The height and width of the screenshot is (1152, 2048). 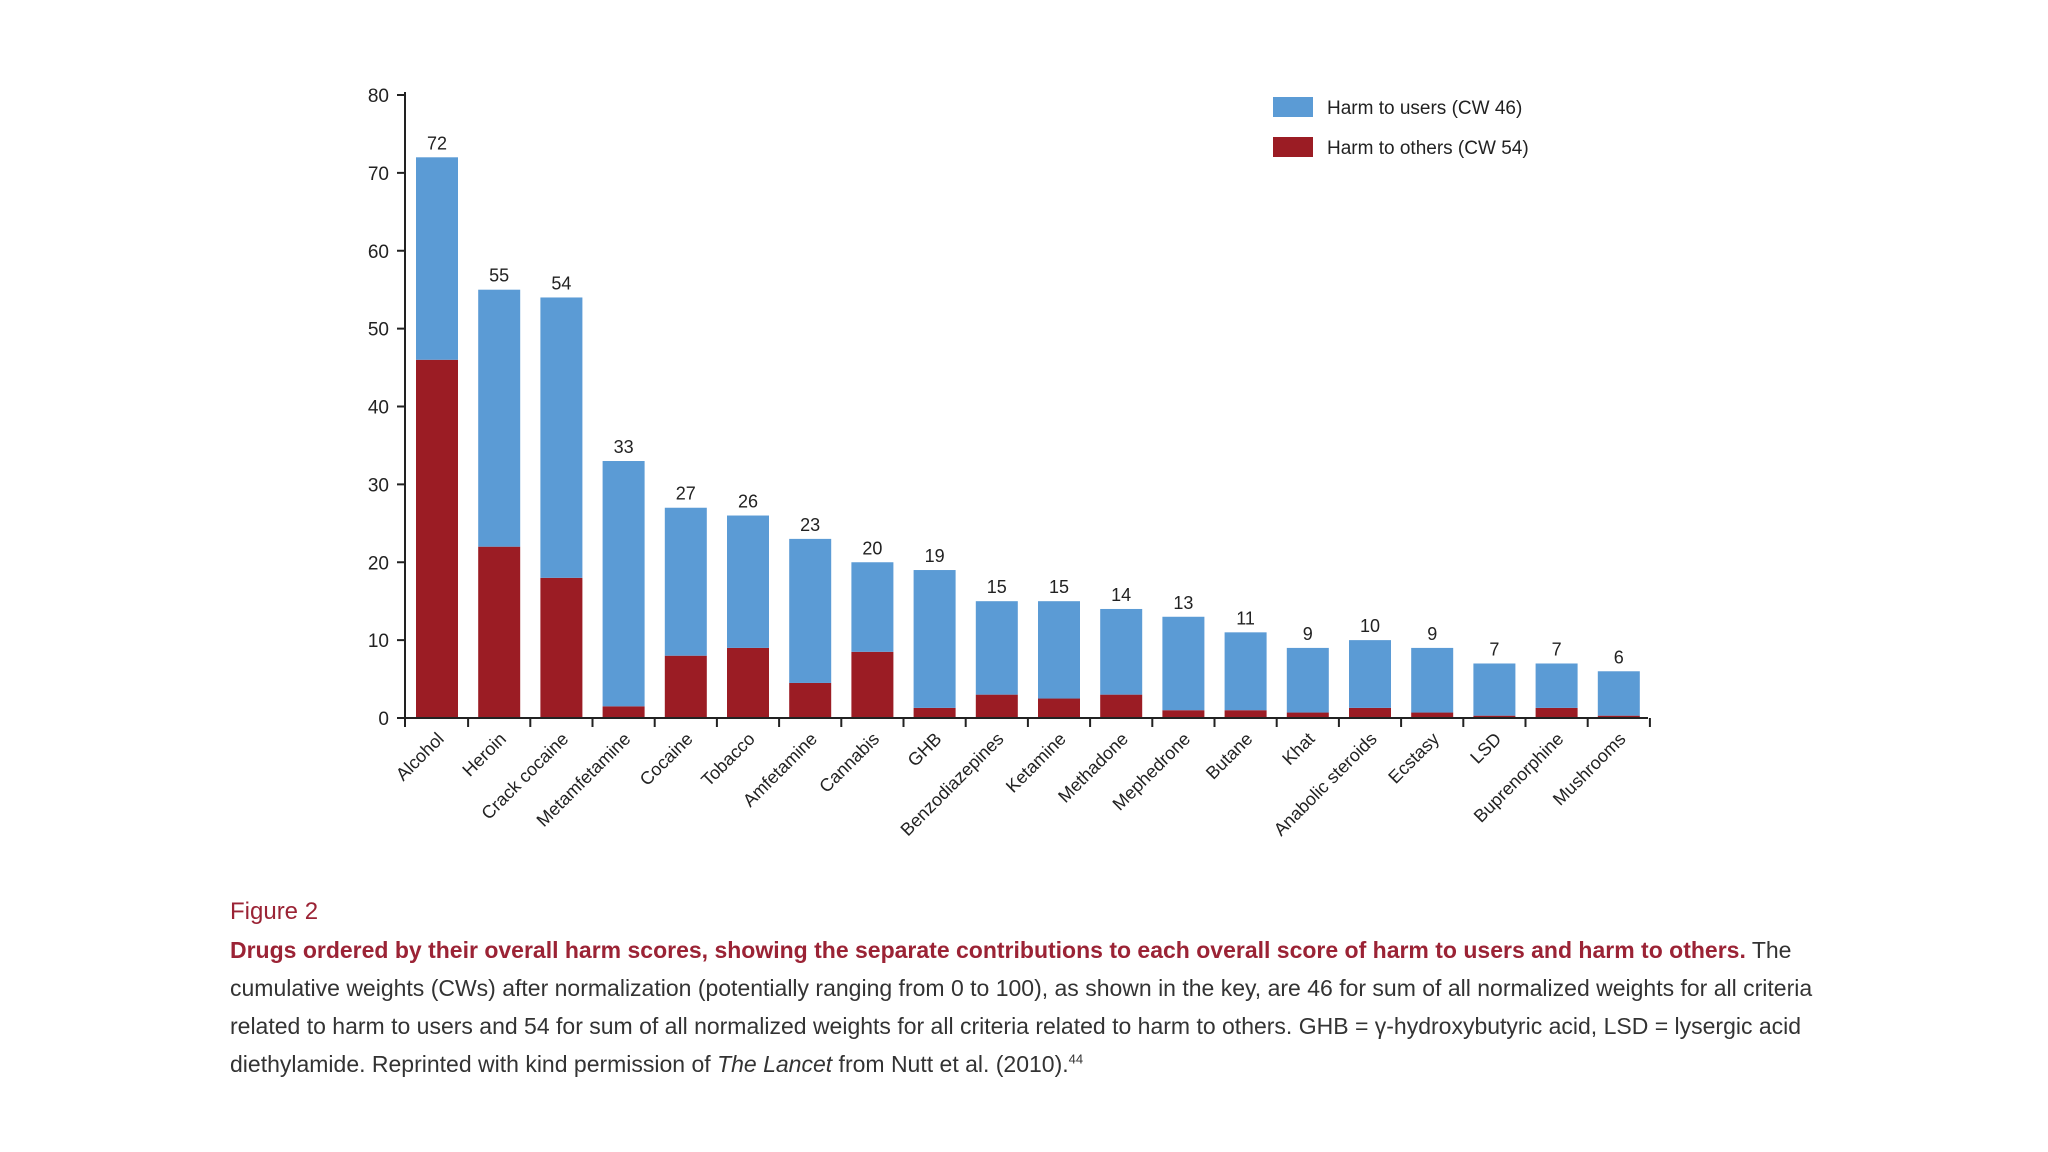 What do you see at coordinates (935, 556) in the screenshot?
I see `bar-total-label: 19` at bounding box center [935, 556].